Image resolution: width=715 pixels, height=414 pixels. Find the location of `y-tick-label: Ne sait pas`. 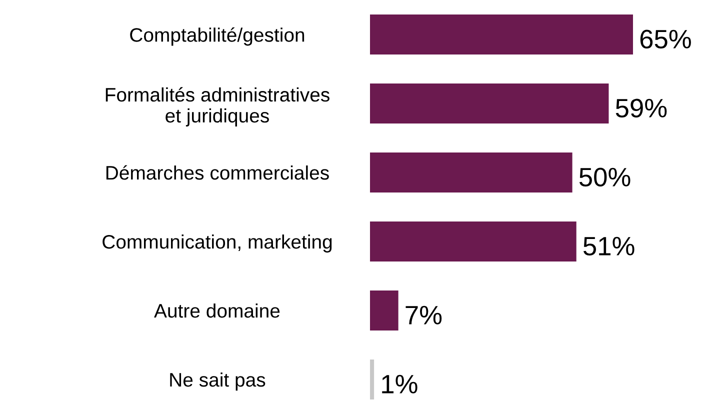

y-tick-label: Ne sait pas is located at coordinates (218, 381).